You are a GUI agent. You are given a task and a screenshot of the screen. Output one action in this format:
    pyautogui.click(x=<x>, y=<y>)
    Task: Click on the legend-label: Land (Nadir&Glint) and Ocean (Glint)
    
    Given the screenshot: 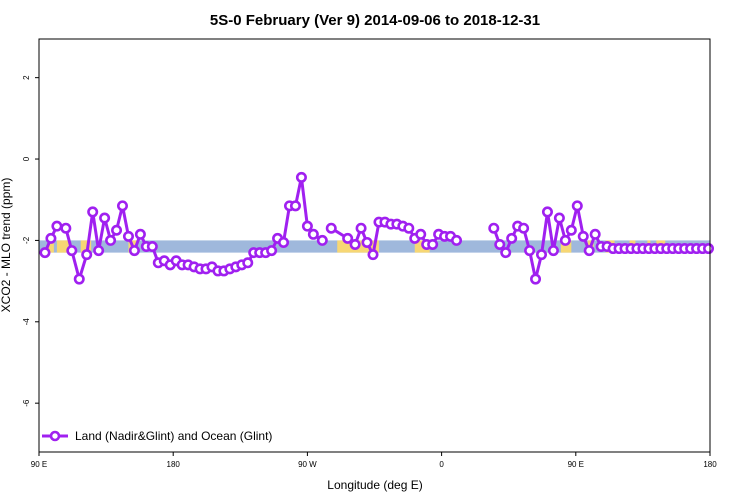 What is the action you would take?
    pyautogui.click(x=173, y=436)
    